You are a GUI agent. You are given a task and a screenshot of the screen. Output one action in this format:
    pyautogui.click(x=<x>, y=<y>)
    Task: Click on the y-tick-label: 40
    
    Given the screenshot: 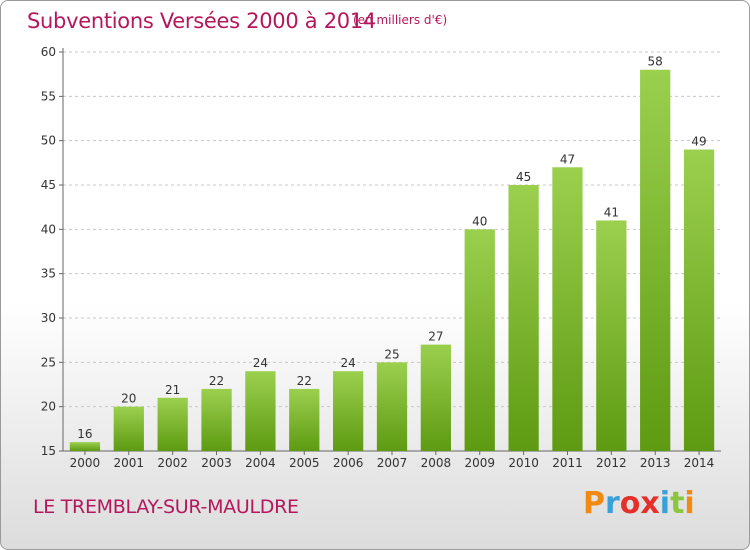 What is the action you would take?
    pyautogui.click(x=48, y=229)
    